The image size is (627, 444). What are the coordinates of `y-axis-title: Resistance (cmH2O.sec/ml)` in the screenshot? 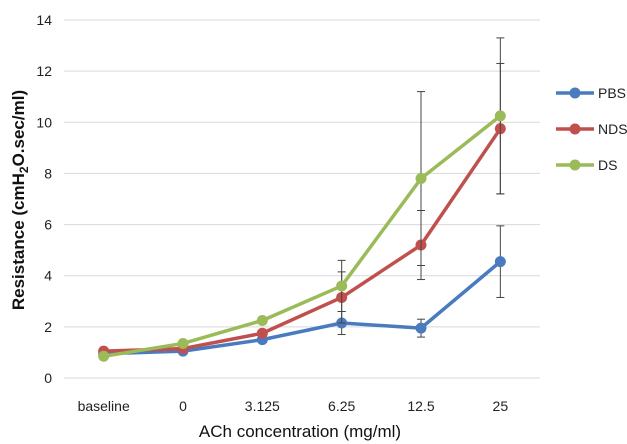 It's located at (20, 200).